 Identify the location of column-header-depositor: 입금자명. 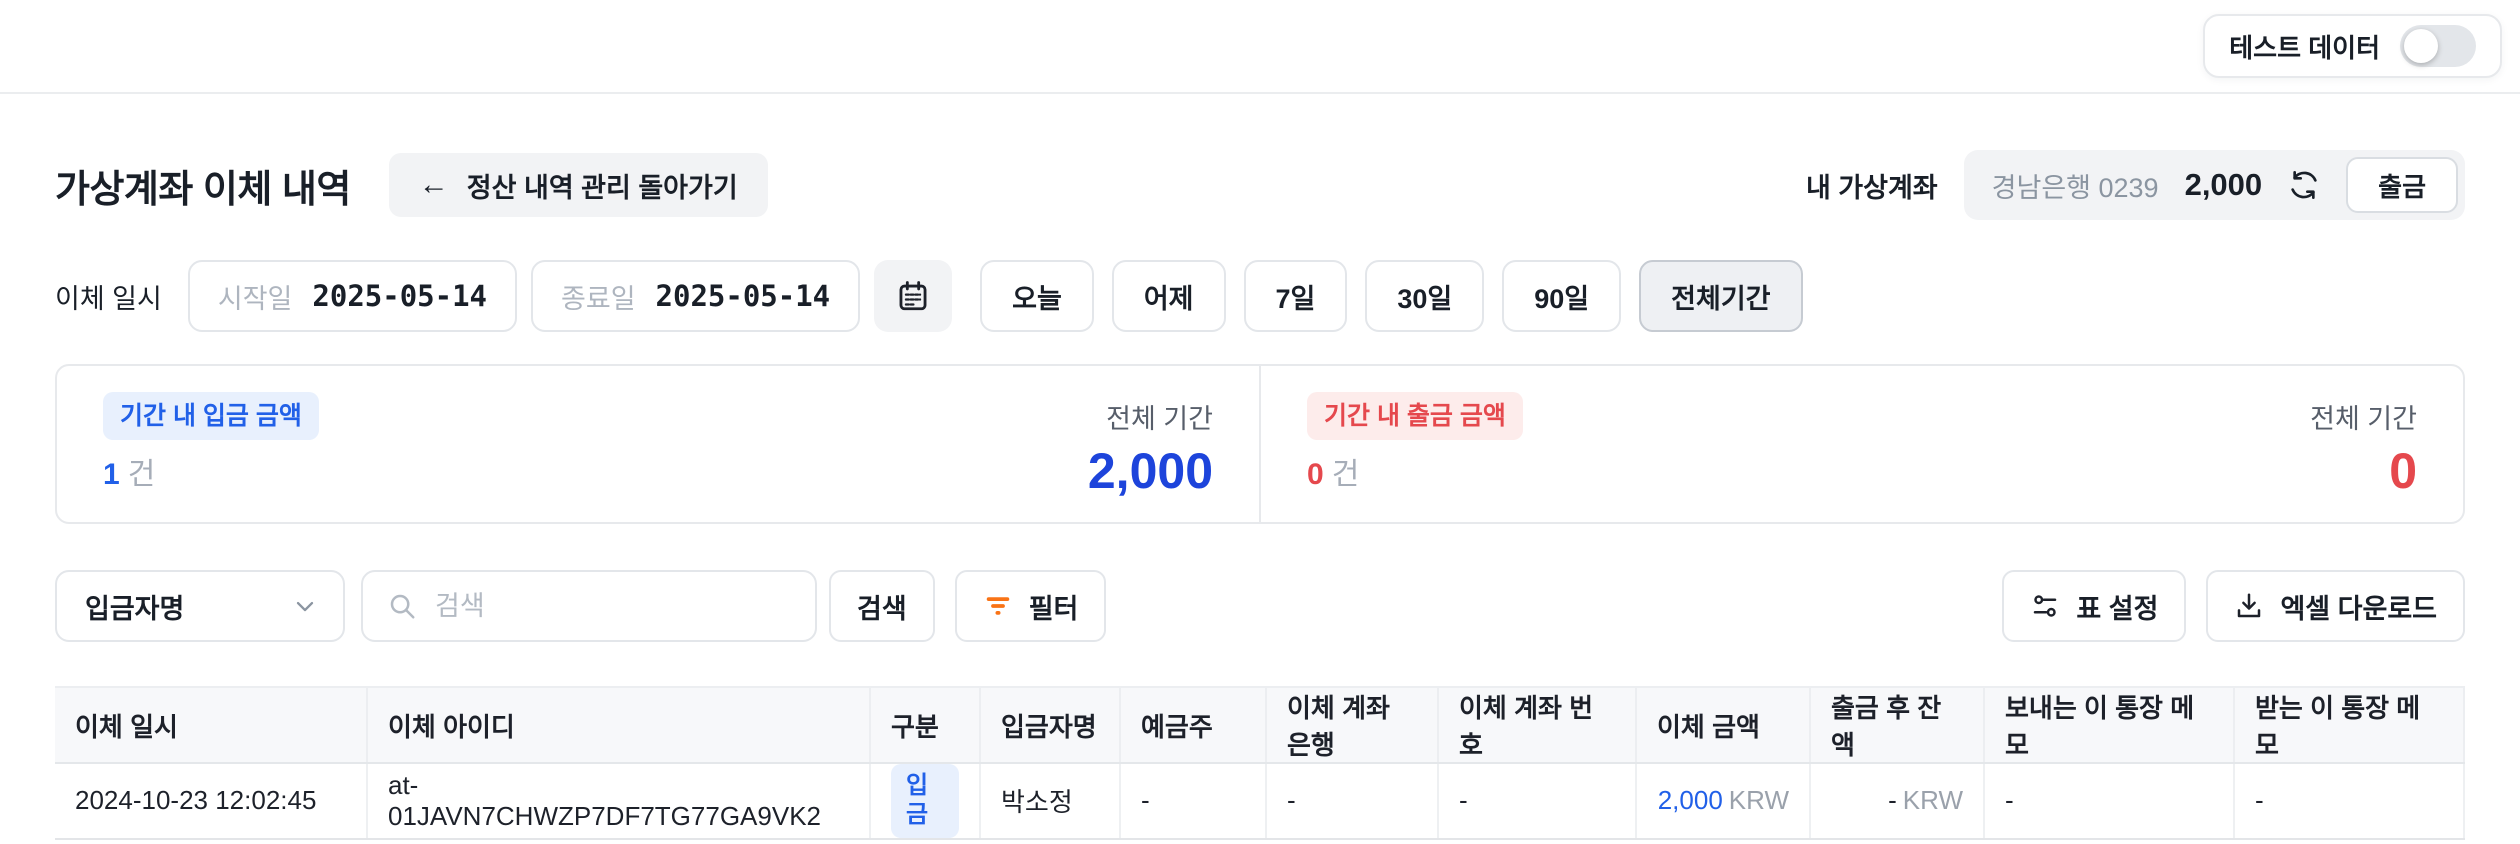
(1050, 725).